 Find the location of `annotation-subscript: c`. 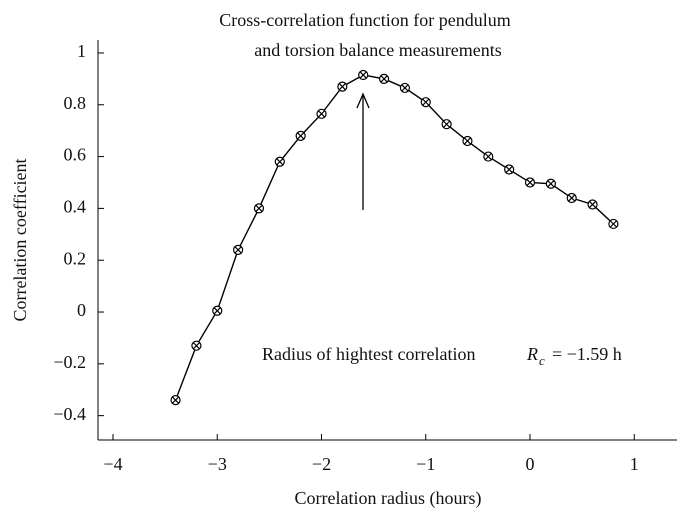

annotation-subscript: c is located at coordinates (542, 360).